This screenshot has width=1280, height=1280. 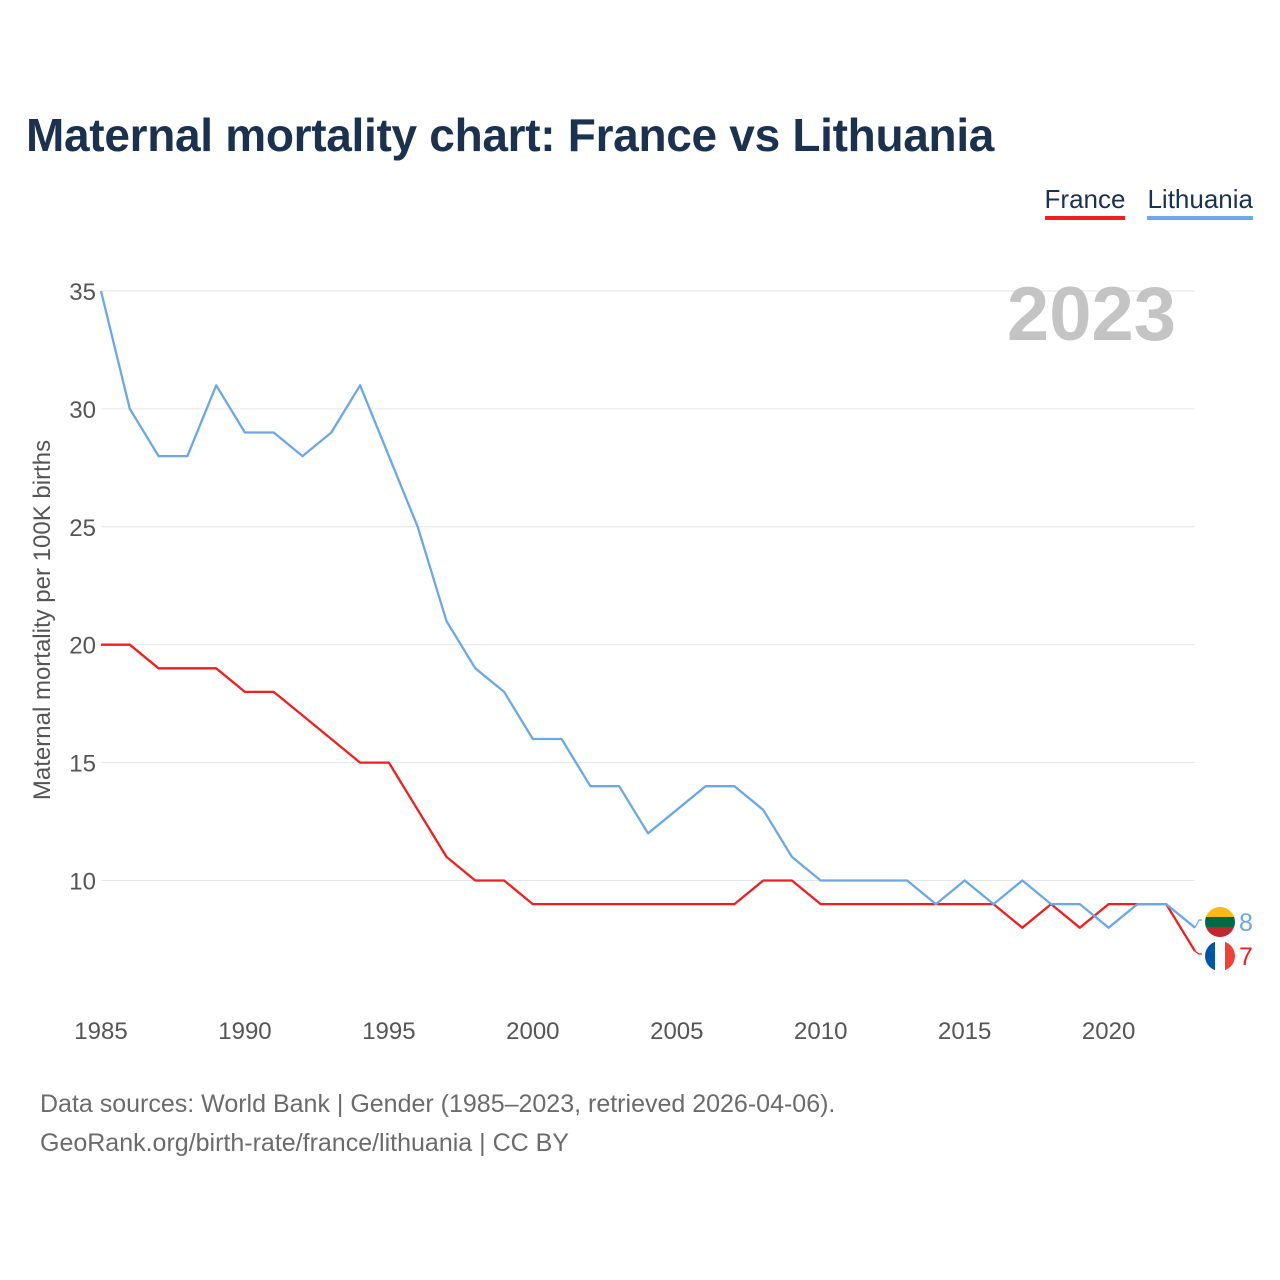 I want to click on x-axis-ticks: 1985 1990 1995 2000 2005 2010 2015 2020, so click(x=604, y=1031).